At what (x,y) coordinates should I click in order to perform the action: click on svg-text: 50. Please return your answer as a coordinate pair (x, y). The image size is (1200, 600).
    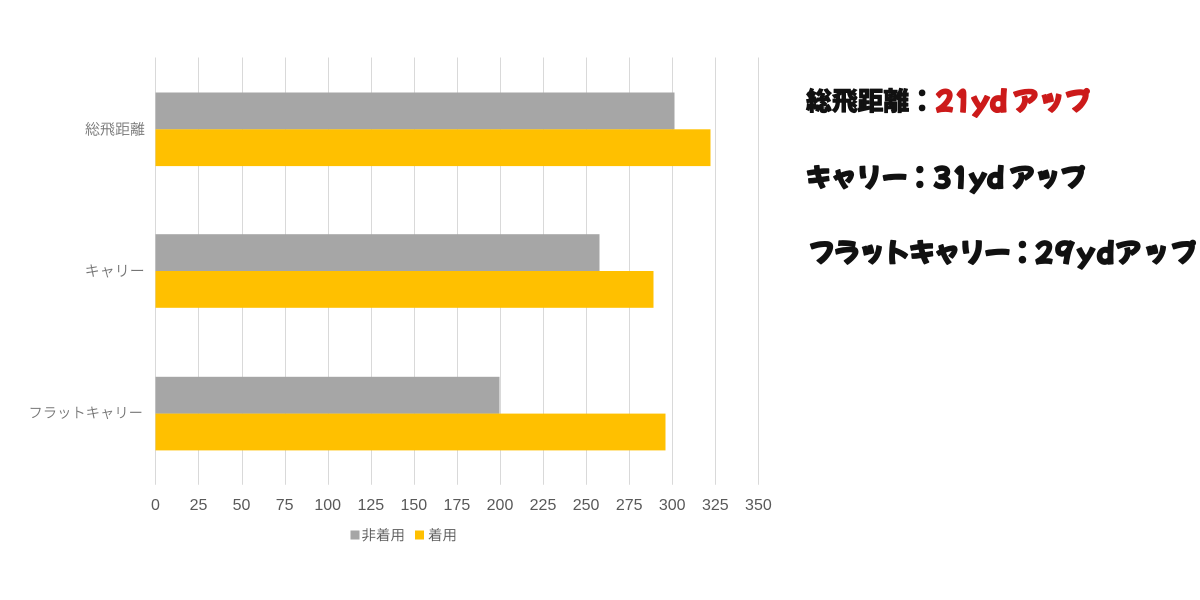
    Looking at the image, I should click on (242, 505).